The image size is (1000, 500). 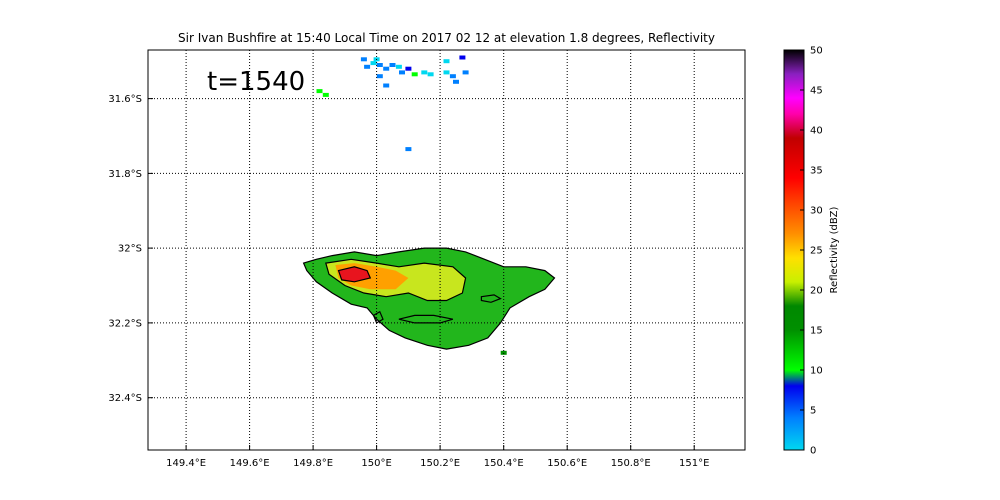 What do you see at coordinates (125, 398) in the screenshot?
I see `y-tick-label: 32.4°S` at bounding box center [125, 398].